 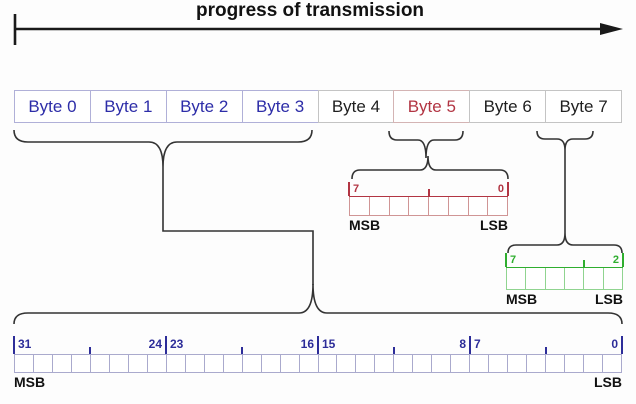 What do you see at coordinates (462, 344) in the screenshot?
I see `bit-index-label: 8` at bounding box center [462, 344].